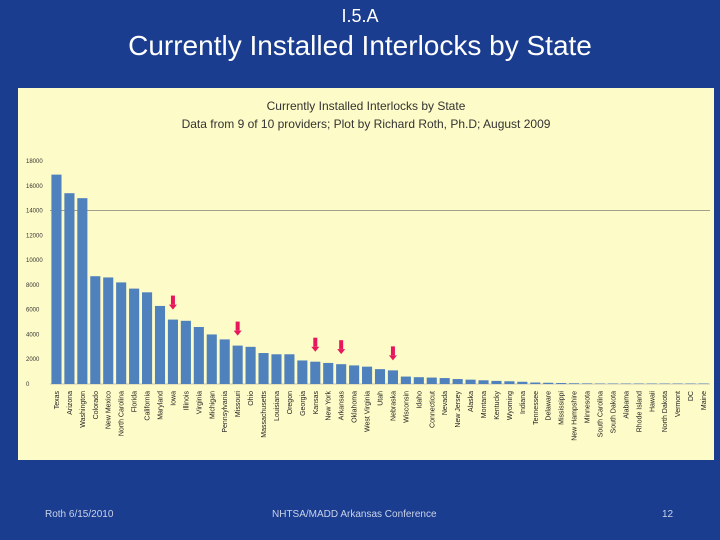 This screenshot has height=540, width=720. I want to click on x-tick-label: Wyoming, so click(510, 405).